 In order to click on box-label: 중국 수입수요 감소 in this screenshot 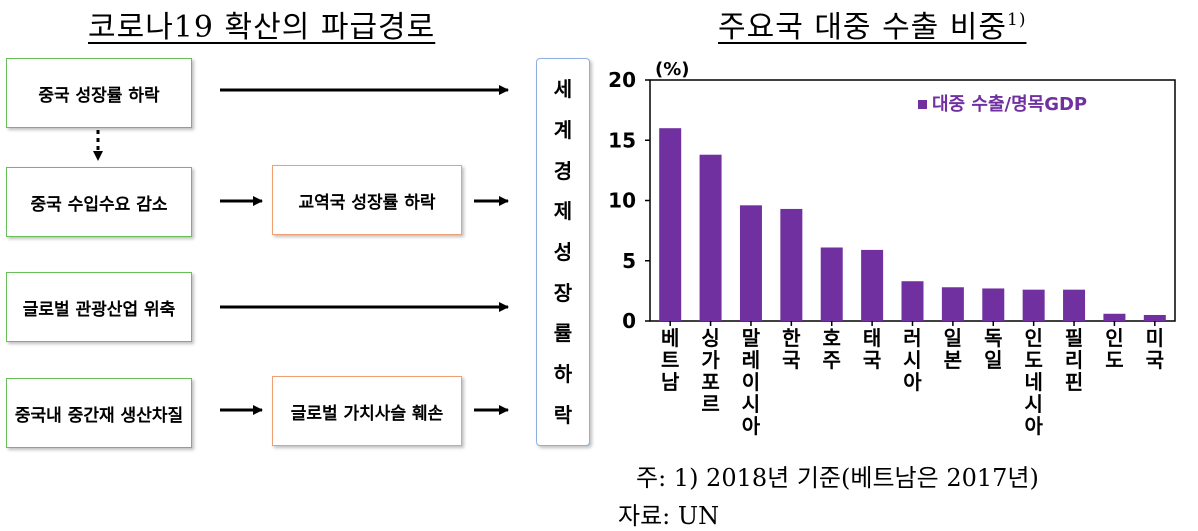, I will do `click(99, 204)`.